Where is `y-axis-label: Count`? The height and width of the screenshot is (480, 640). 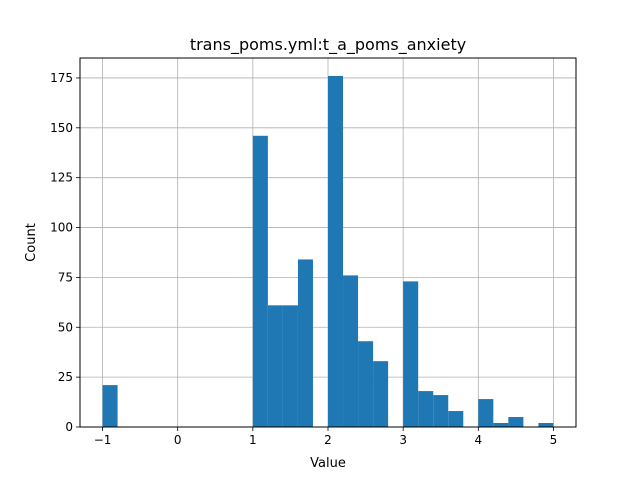 y-axis-label: Count is located at coordinates (31, 242).